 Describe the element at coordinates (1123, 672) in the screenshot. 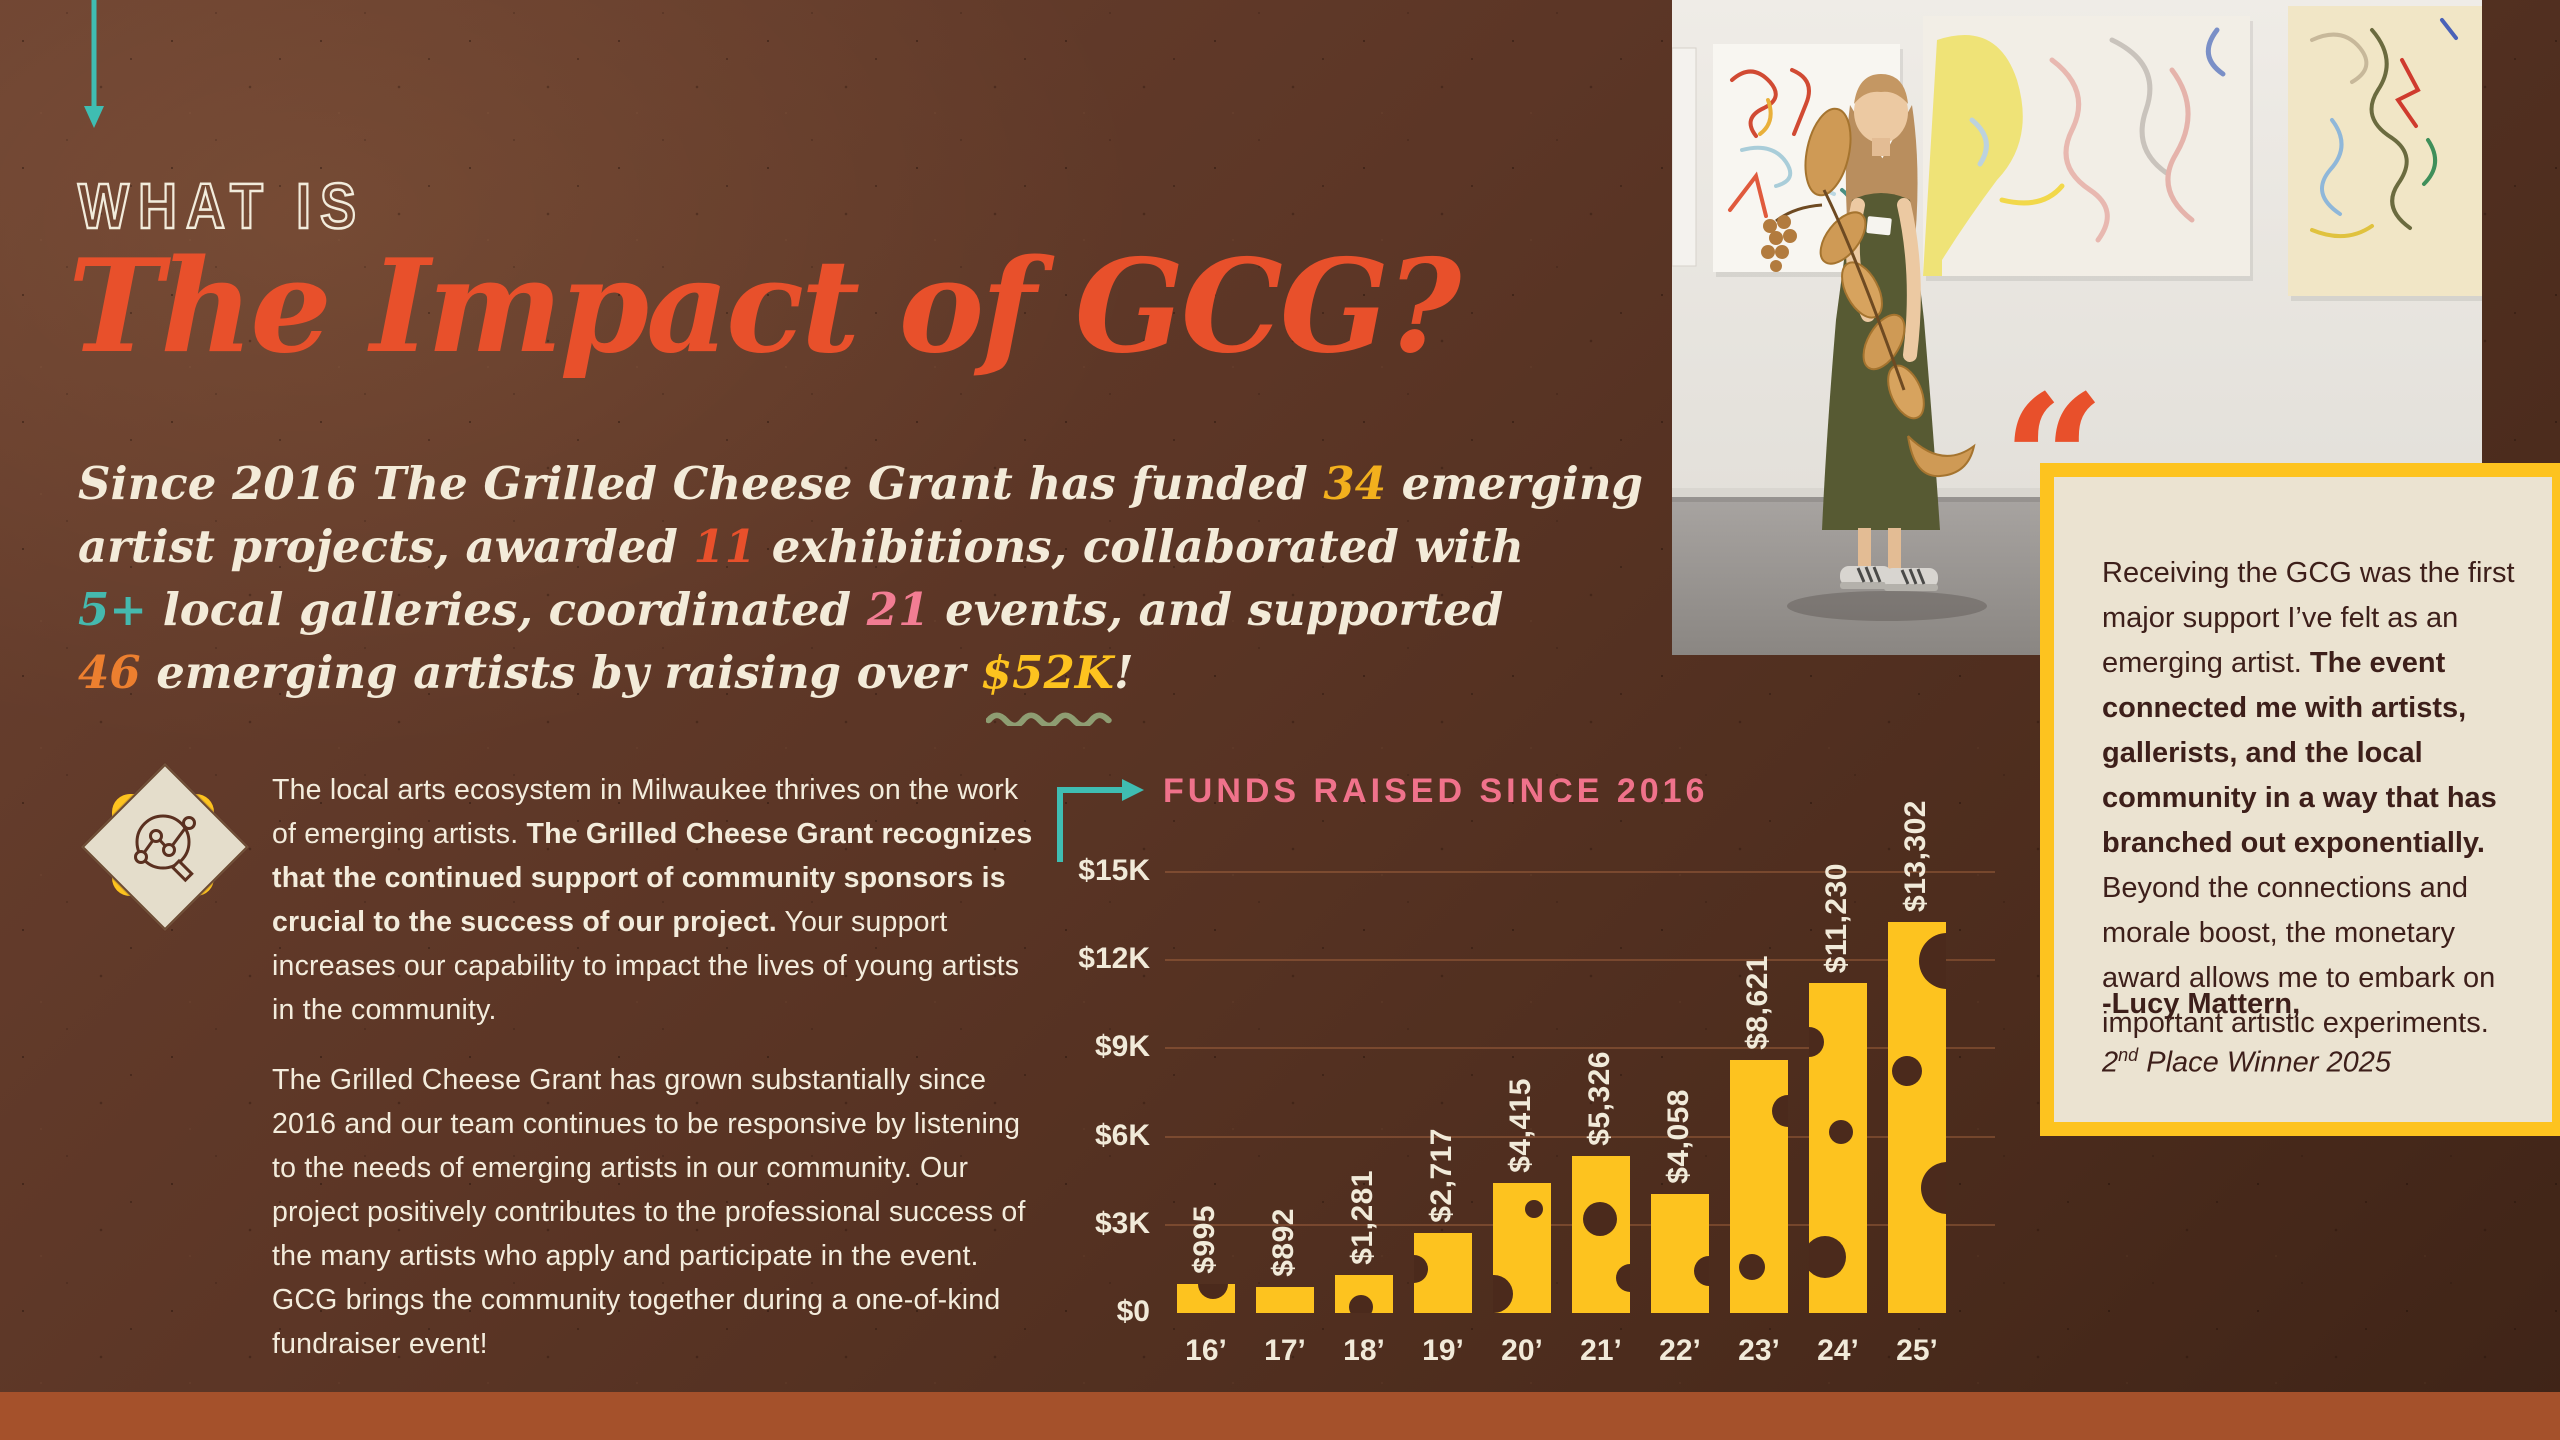

I see `intro-text: !` at that location.